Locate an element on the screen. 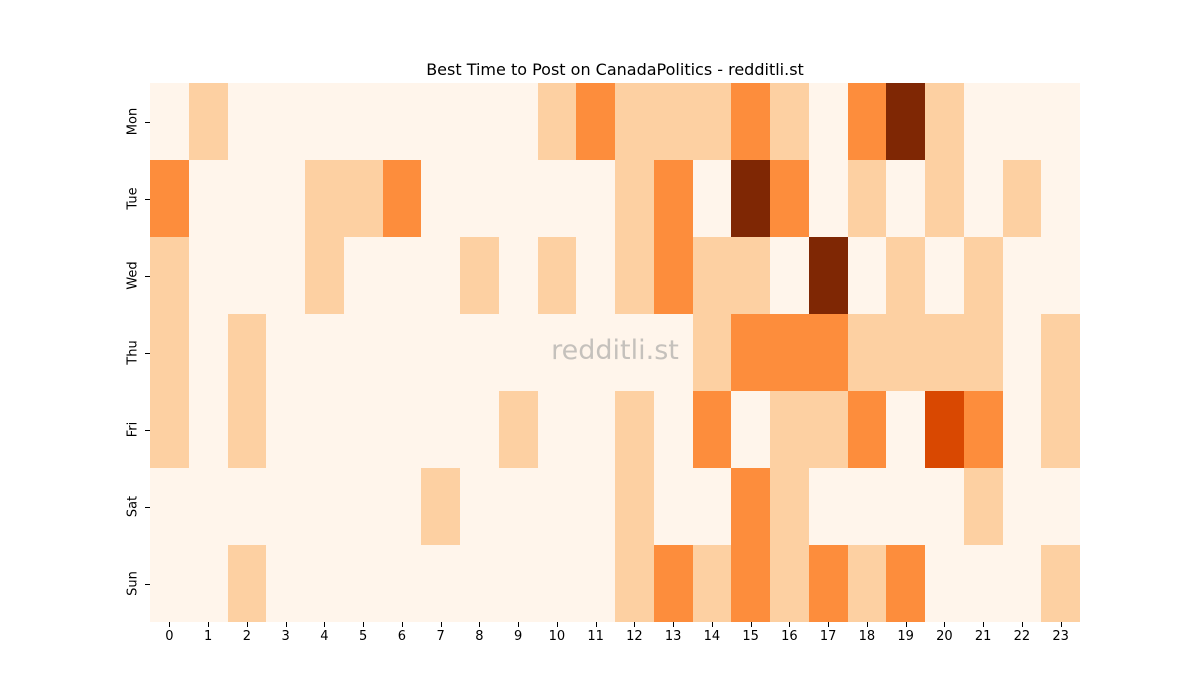 The width and height of the screenshot is (1200, 700). x-tick-label: 22 is located at coordinates (1022, 636).